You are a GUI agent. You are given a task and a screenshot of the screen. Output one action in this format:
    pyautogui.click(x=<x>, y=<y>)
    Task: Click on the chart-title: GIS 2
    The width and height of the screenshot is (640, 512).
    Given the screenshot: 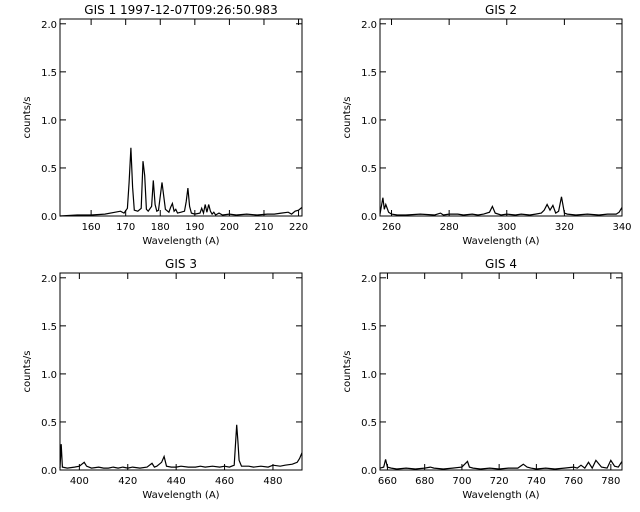 What is the action you would take?
    pyautogui.click(x=501, y=10)
    